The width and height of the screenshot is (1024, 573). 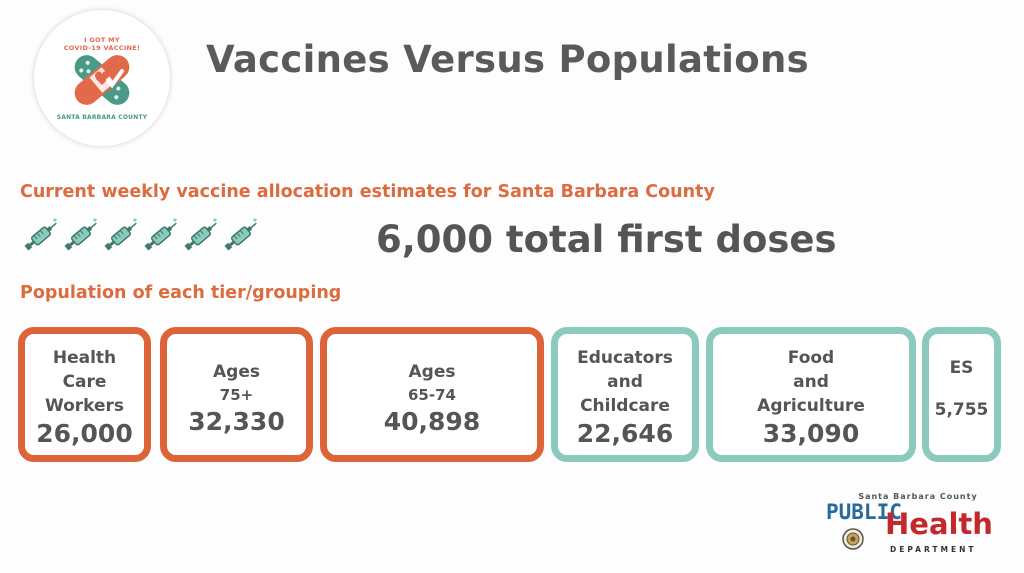 What do you see at coordinates (933, 549) in the screenshot?
I see `logo-department-text: DEPARTMENT` at bounding box center [933, 549].